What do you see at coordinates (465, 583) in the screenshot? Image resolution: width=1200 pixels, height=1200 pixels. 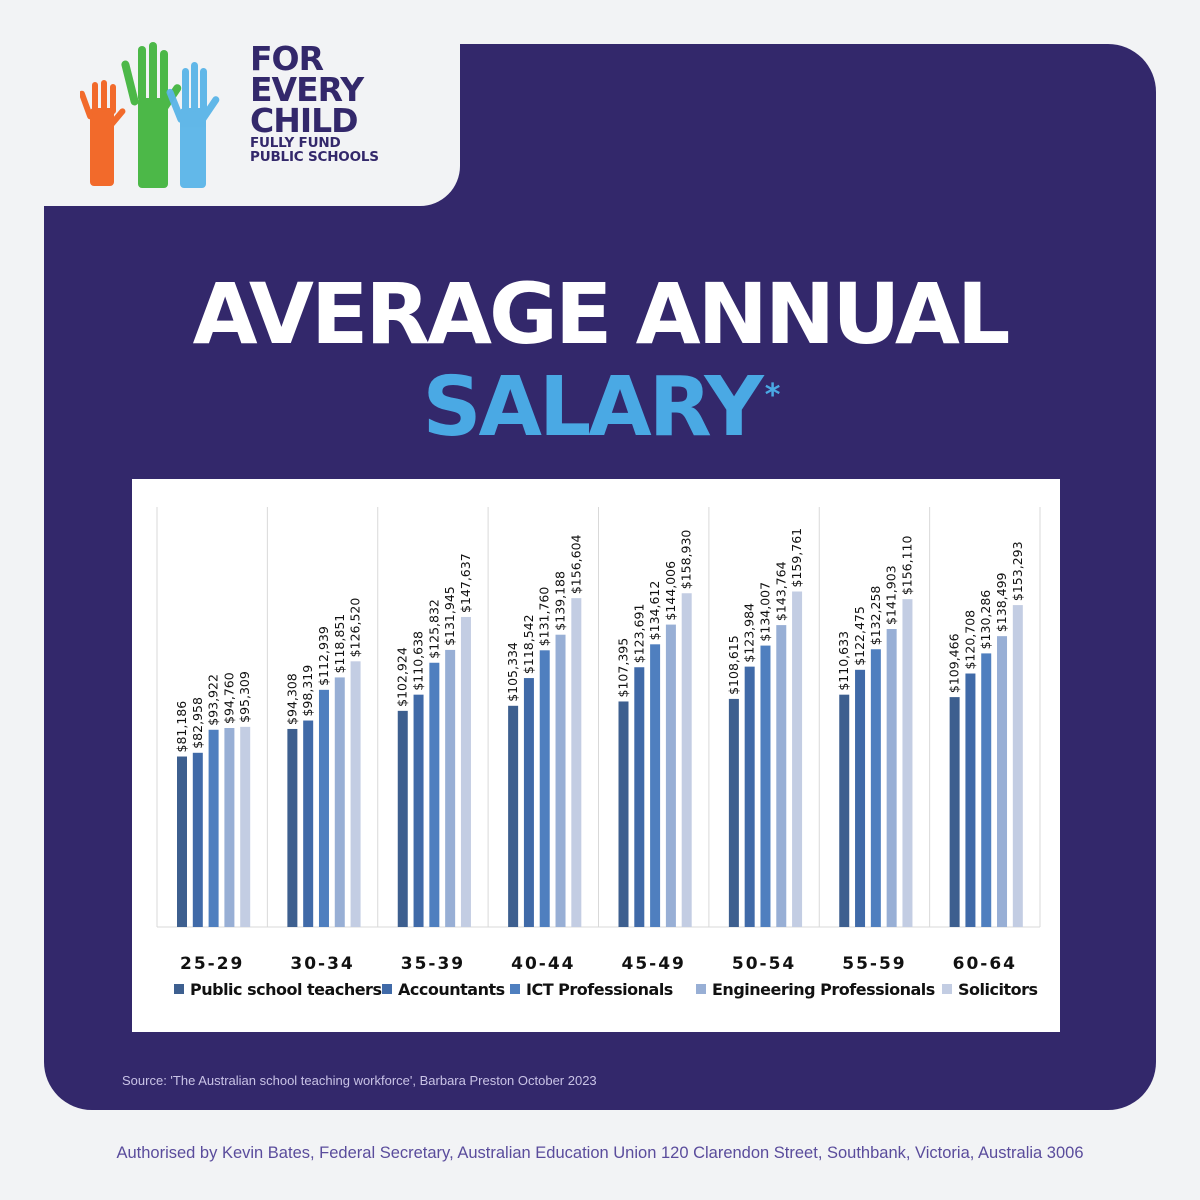 I see `data-label: $147,637` at bounding box center [465, 583].